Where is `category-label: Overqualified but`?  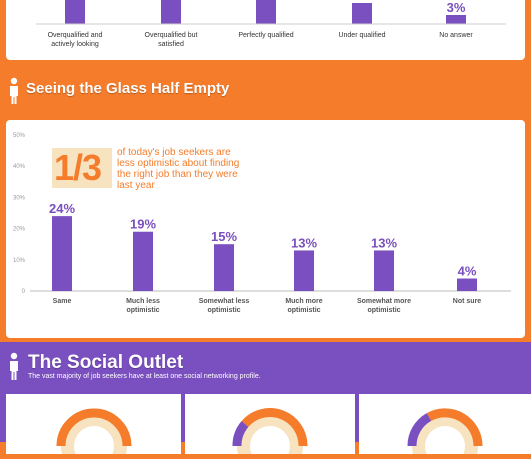 category-label: Overqualified but is located at coordinates (171, 35).